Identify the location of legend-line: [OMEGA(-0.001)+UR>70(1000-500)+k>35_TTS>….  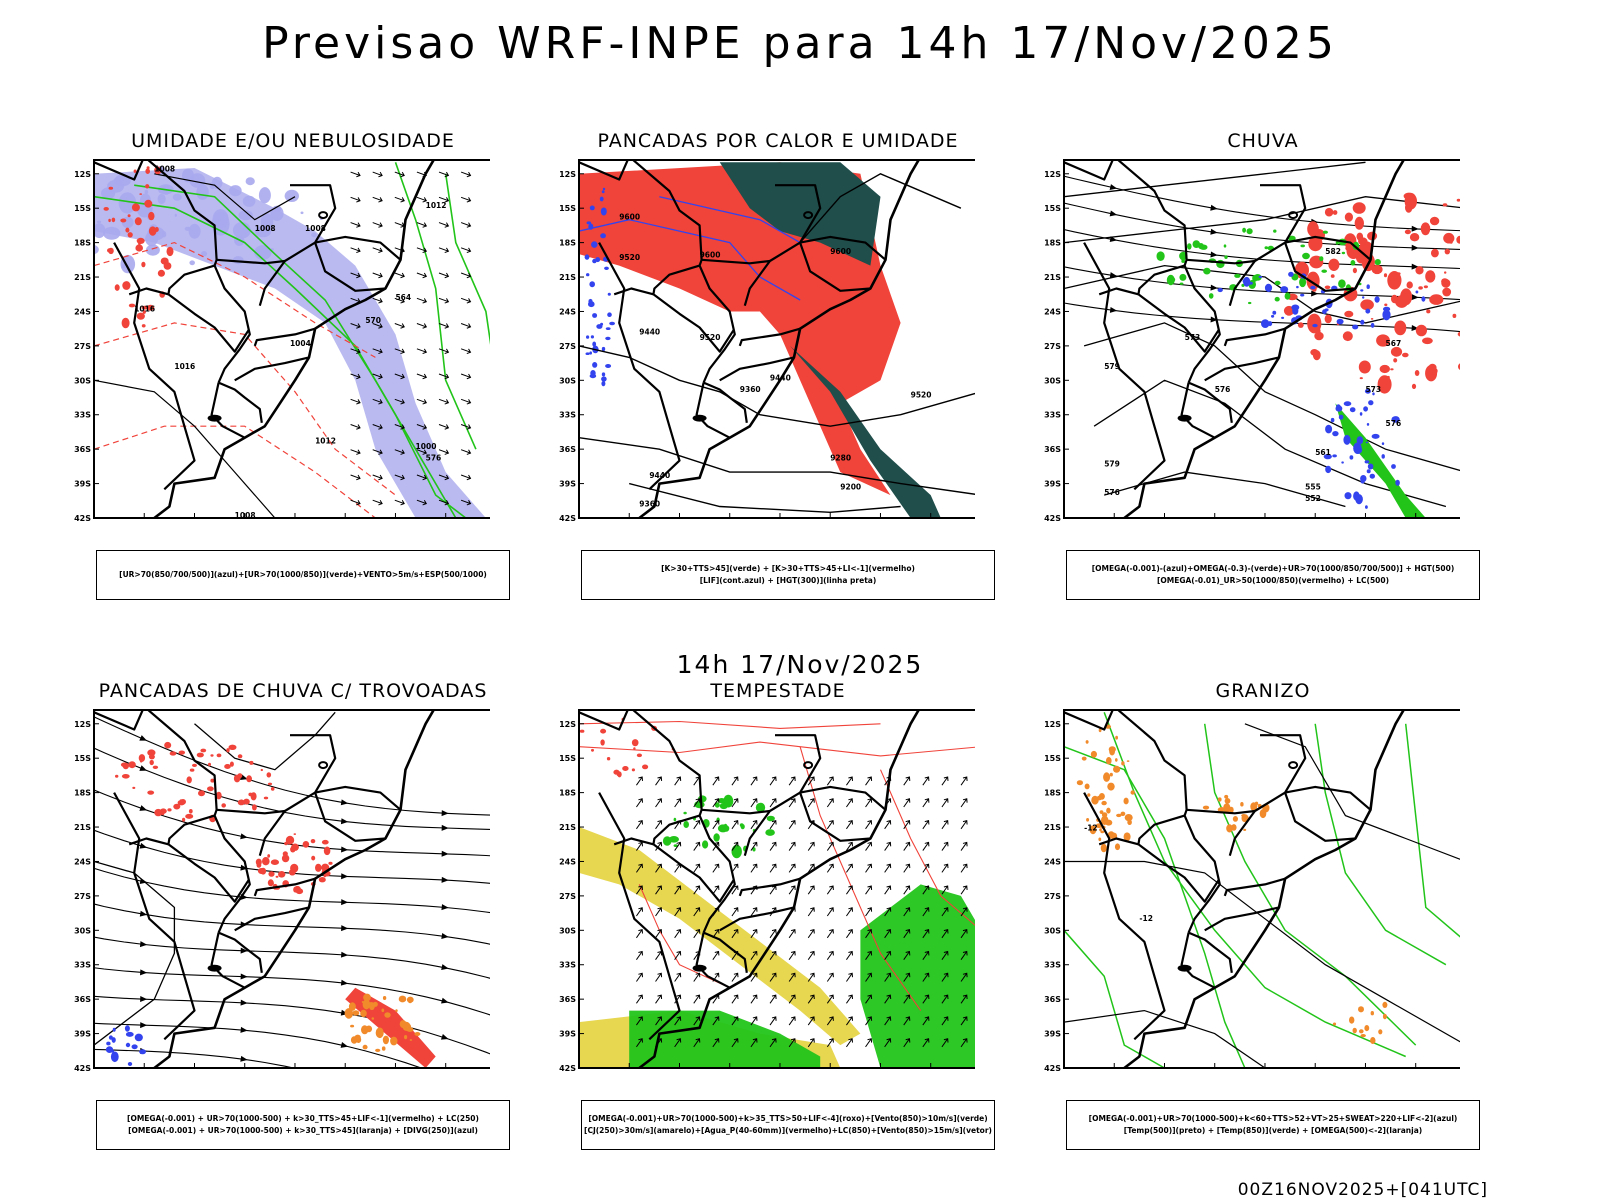
(788, 1118).